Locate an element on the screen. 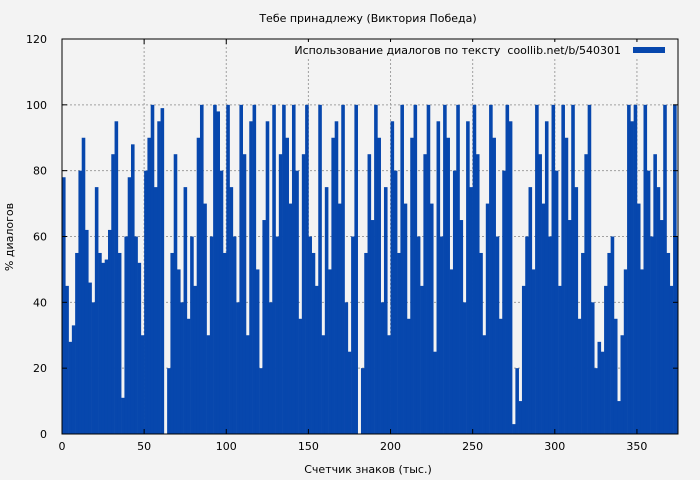 This screenshot has height=480, width=700. legend-background is located at coordinates (489, 50).